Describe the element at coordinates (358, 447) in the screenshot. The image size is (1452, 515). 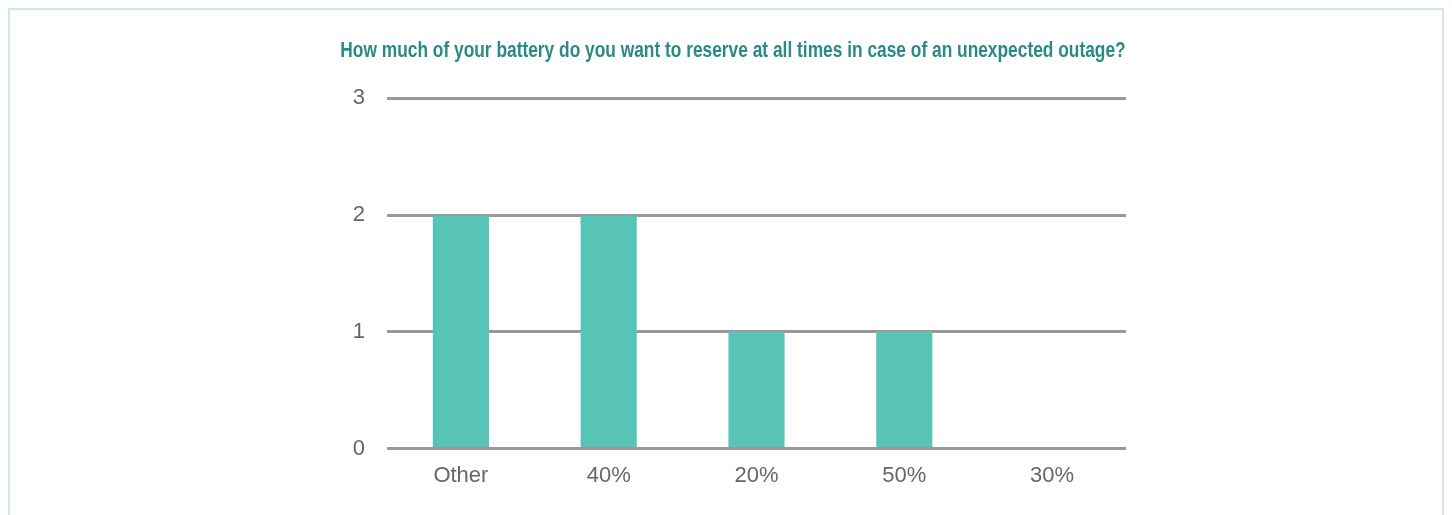
I see `y-tick-label: 0` at that location.